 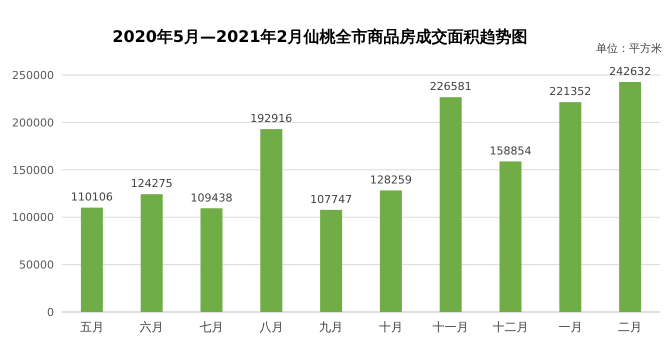 I want to click on y-tick-label: 250000, so click(x=33, y=75).